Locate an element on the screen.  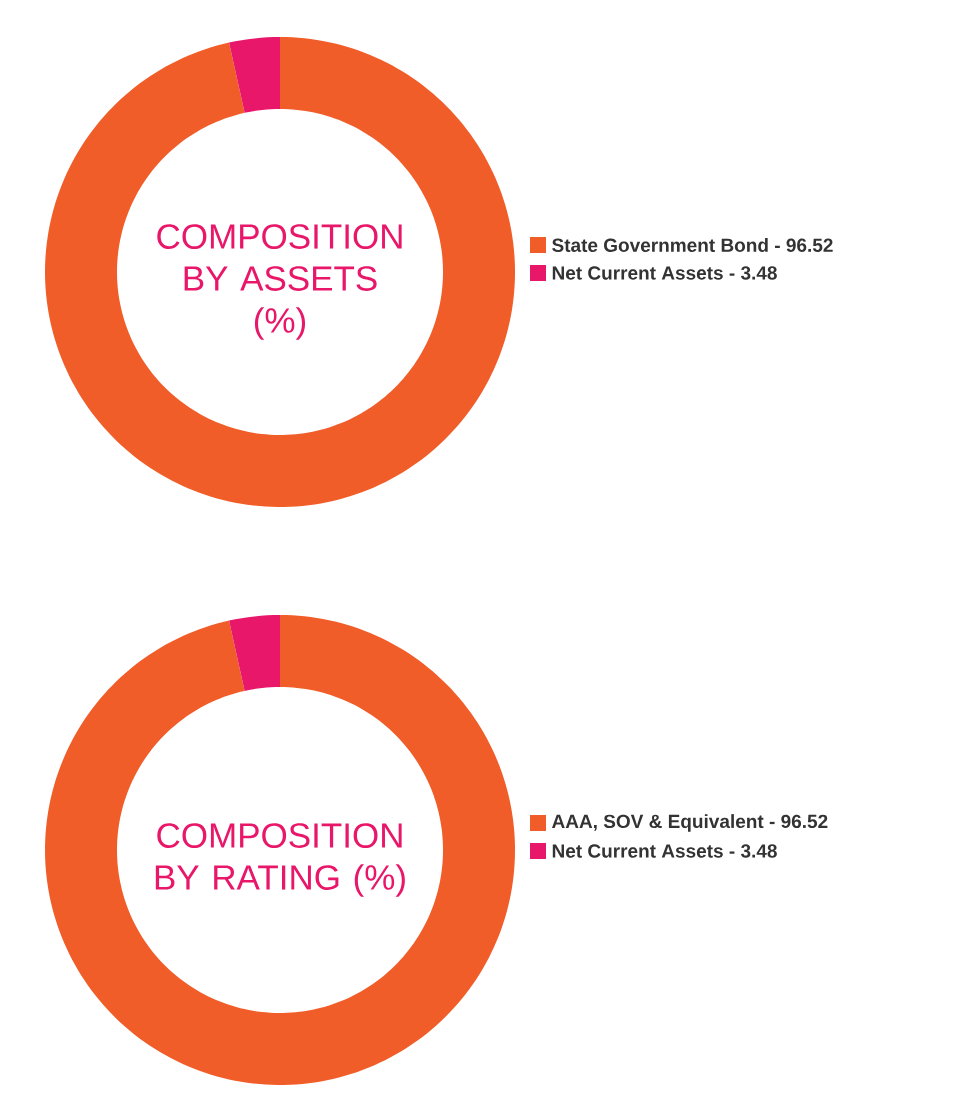
legend-label: State Government Bond - 96.52 is located at coordinates (692, 245).